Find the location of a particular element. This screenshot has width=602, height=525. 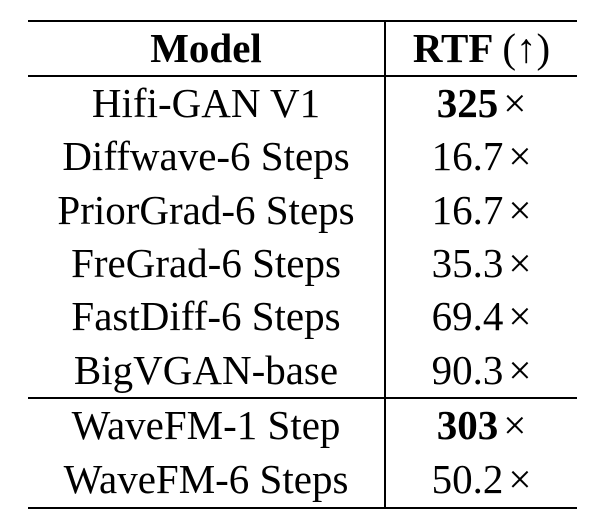

table-row: WaveFM-1 Step 303 × is located at coordinates (302, 425).